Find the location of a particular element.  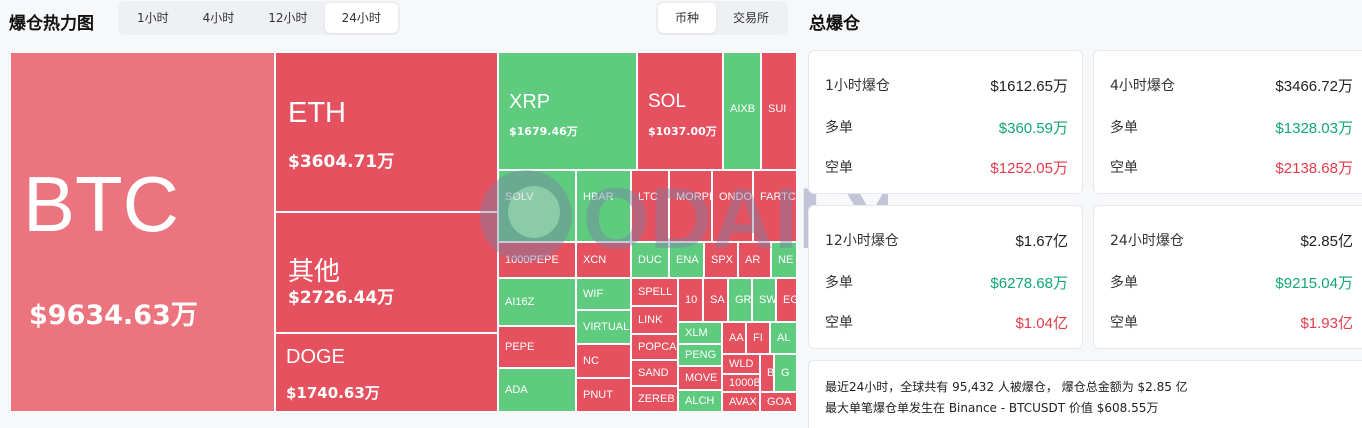

tile-symbol: PENG is located at coordinates (701, 355).